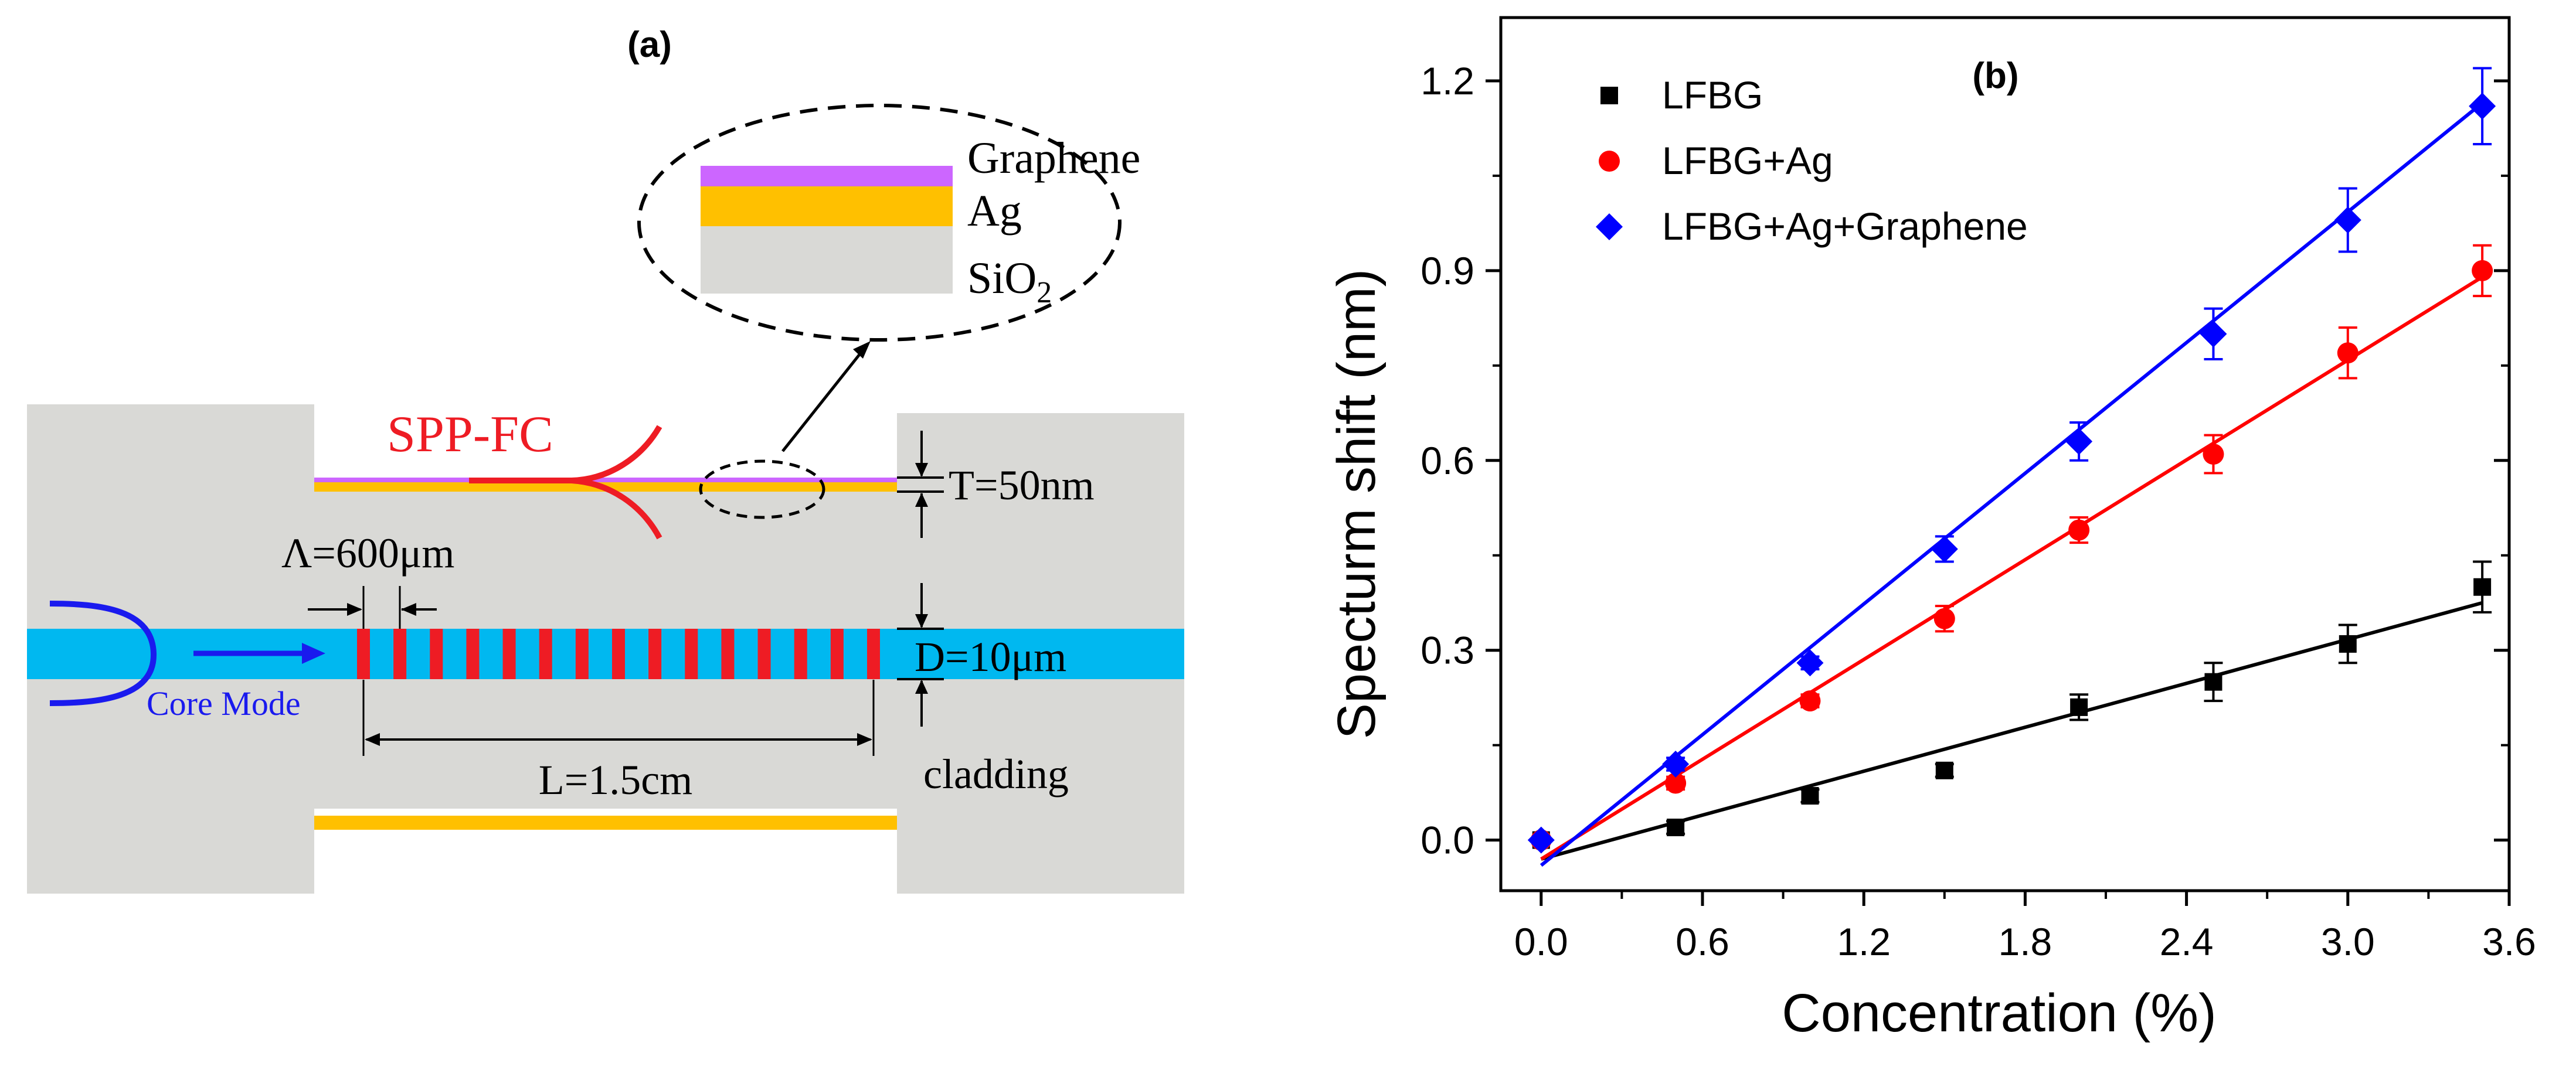  What do you see at coordinates (470, 434) in the screenshot?
I see `spp-fc-label: SPP-FC` at bounding box center [470, 434].